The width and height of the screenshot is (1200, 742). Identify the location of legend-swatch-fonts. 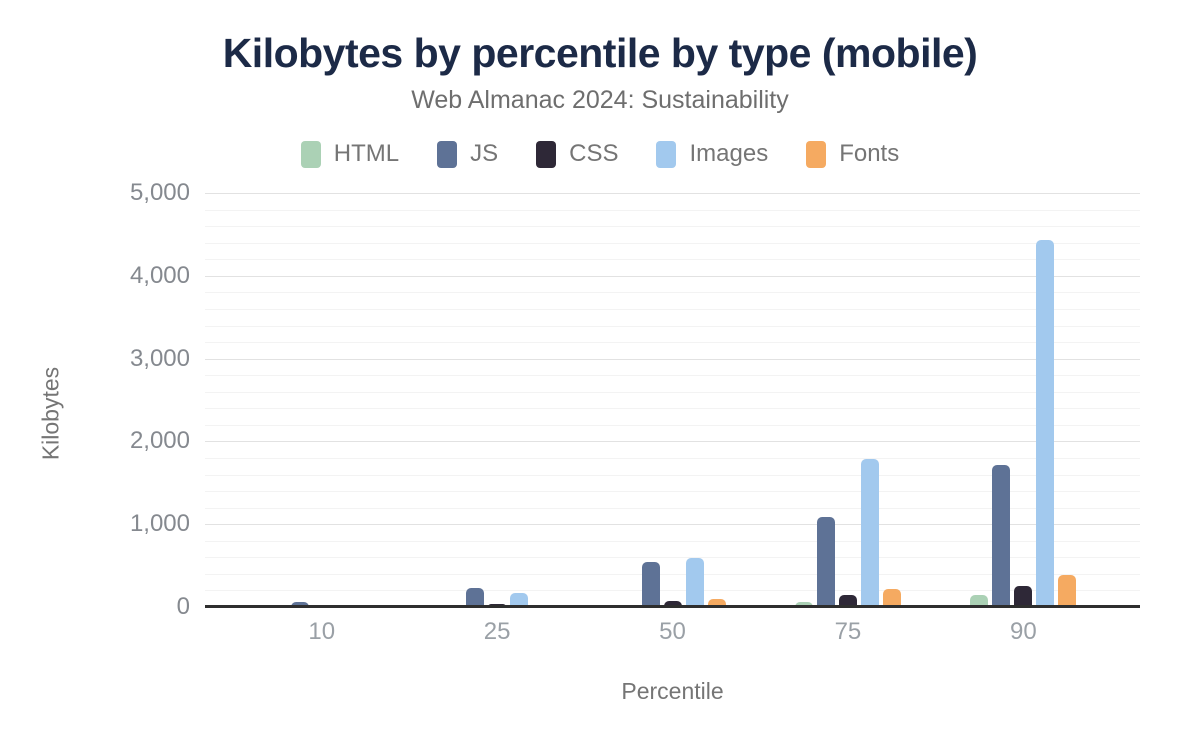
(816, 154).